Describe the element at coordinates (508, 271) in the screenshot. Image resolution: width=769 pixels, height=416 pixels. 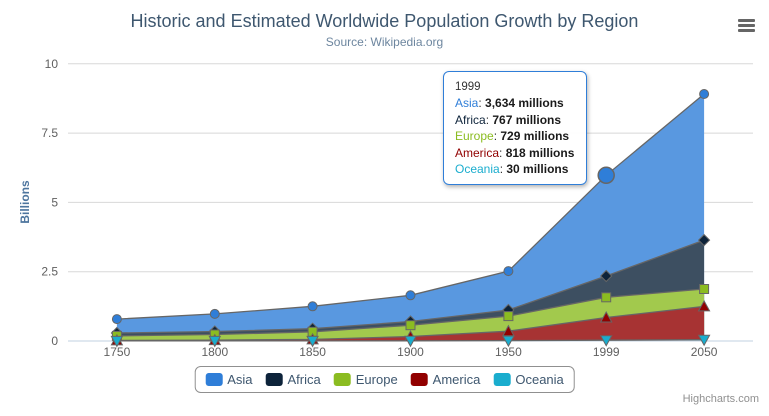
I see `marker-asia-1950` at that location.